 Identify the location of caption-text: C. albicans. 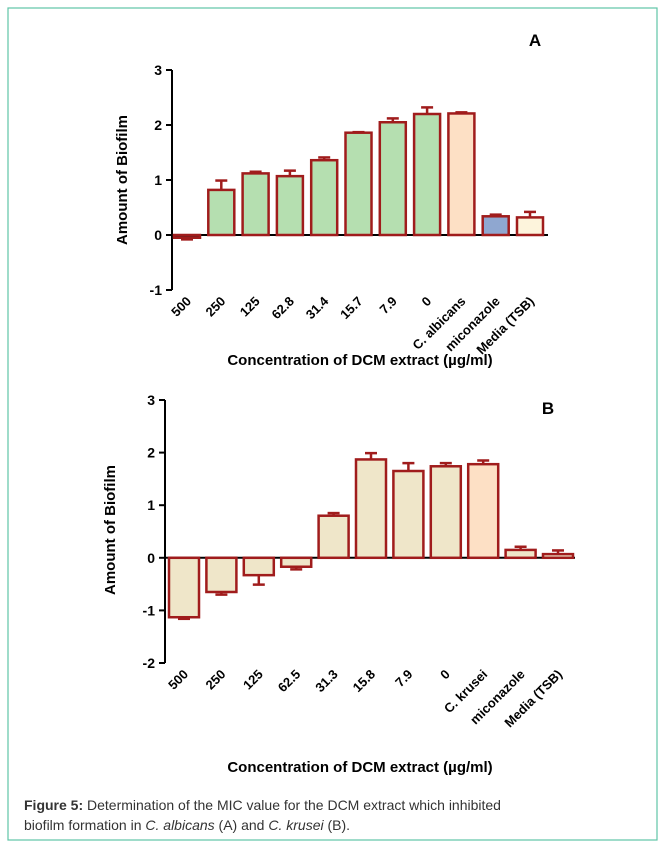
(179, 825).